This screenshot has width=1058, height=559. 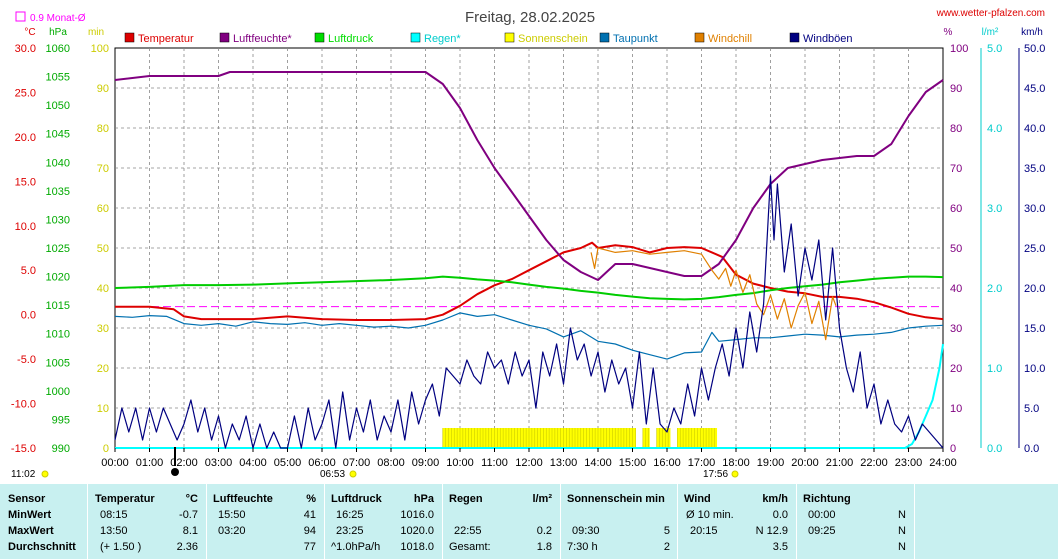 What do you see at coordinates (58, 78) in the screenshot?
I see `pressure-tick-label: 1055` at bounding box center [58, 78].